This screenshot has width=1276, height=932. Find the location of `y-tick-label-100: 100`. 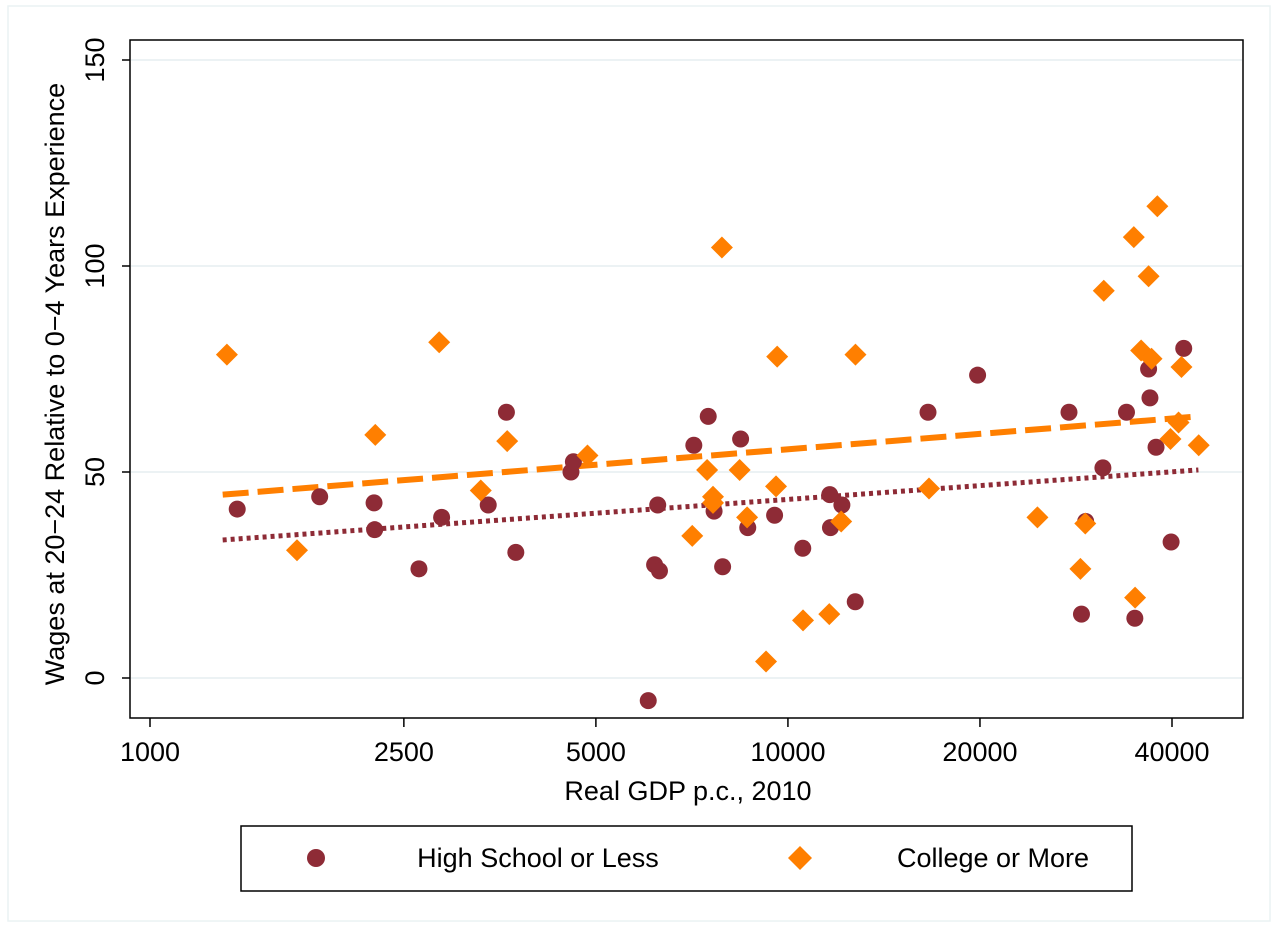

y-tick-label-100: 100 is located at coordinates (95, 265).